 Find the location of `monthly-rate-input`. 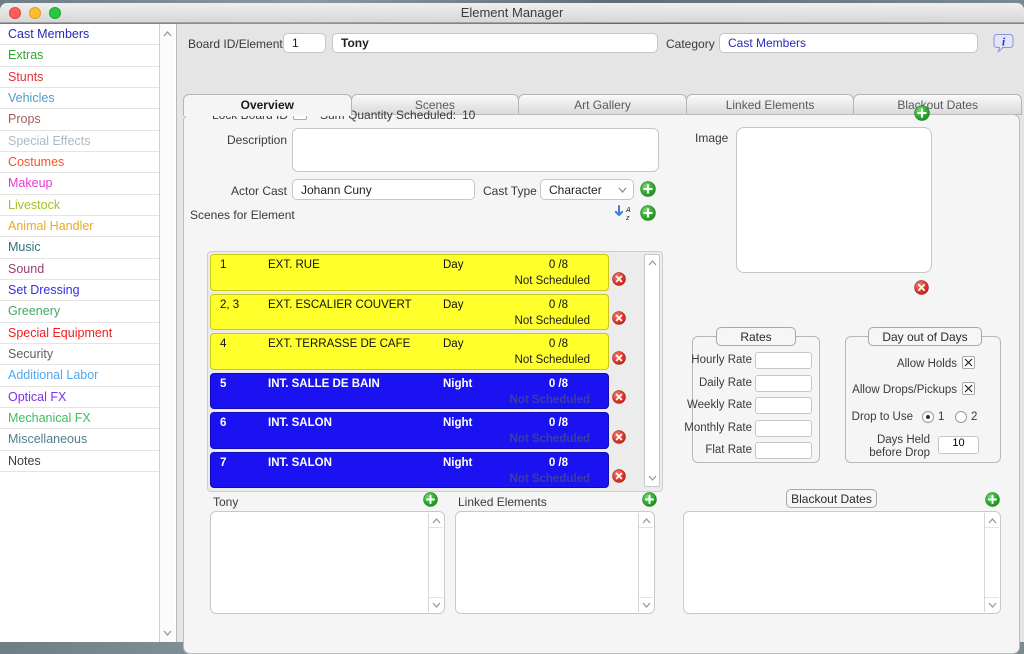

monthly-rate-input is located at coordinates (783, 426).